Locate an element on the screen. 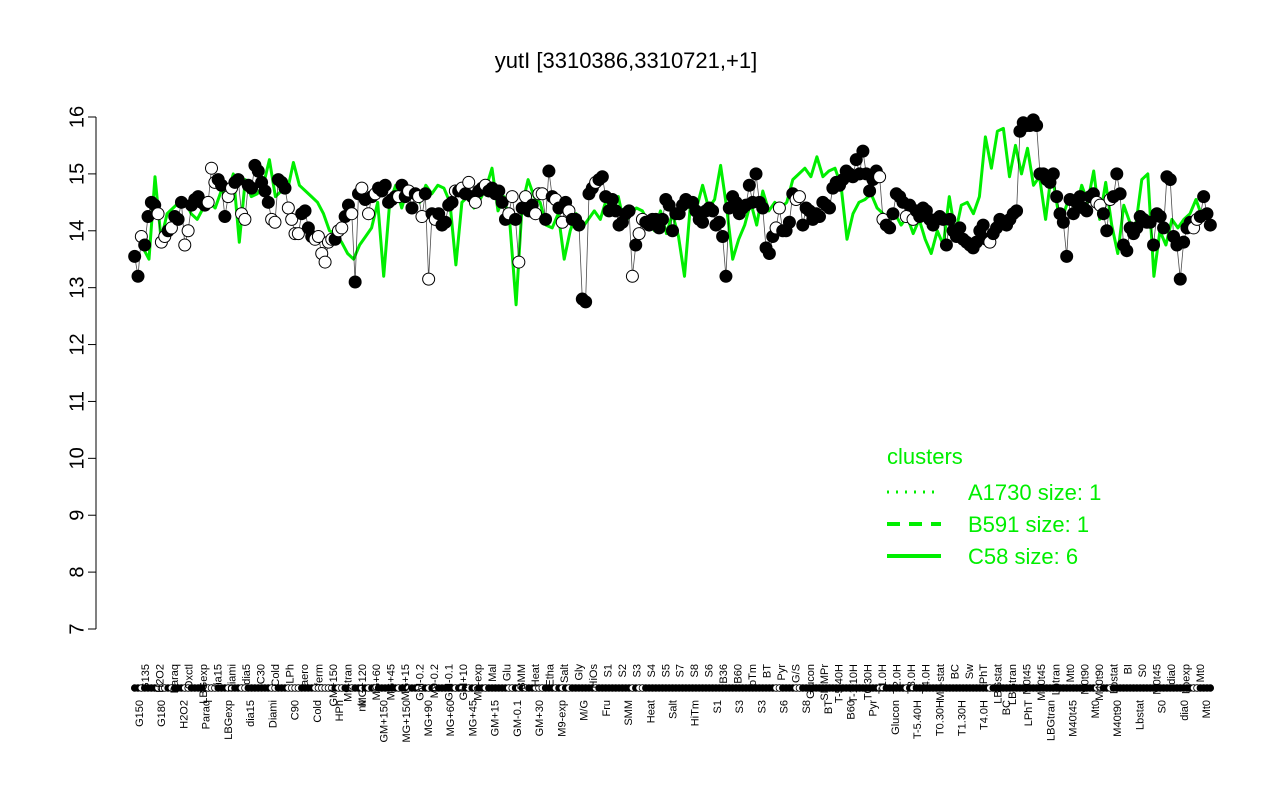 The image size is (1280, 800). x-tick-label: Lbexp is located at coordinates (1187, 679).